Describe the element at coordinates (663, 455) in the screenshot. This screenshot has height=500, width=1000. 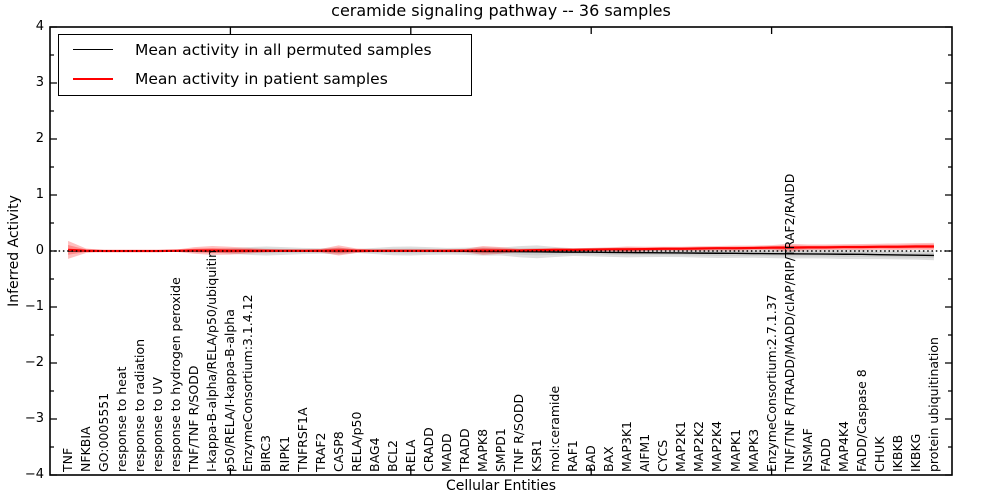
I see `x-tick-label: CYCS` at that location.